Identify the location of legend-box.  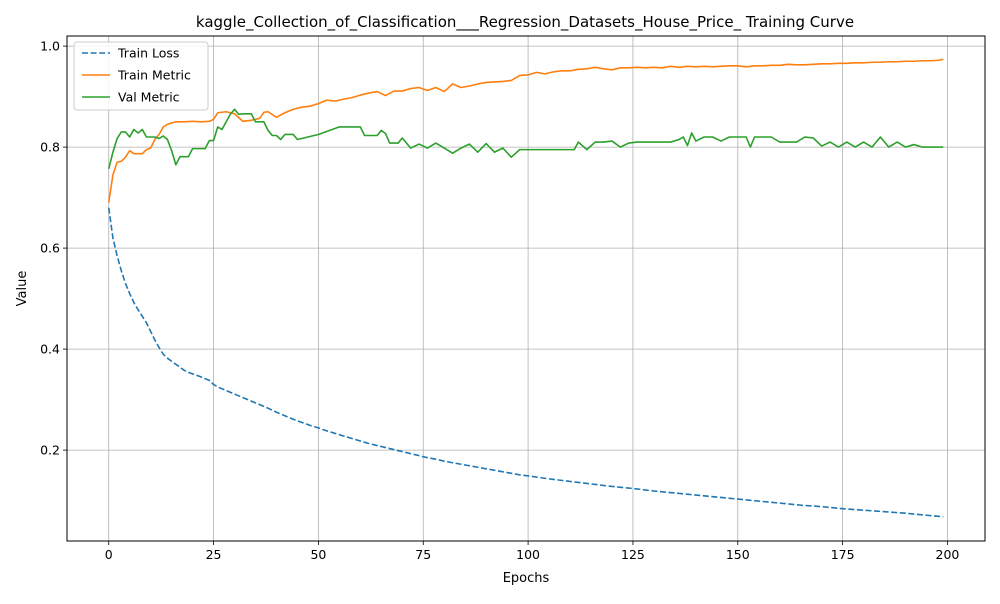
(141, 76).